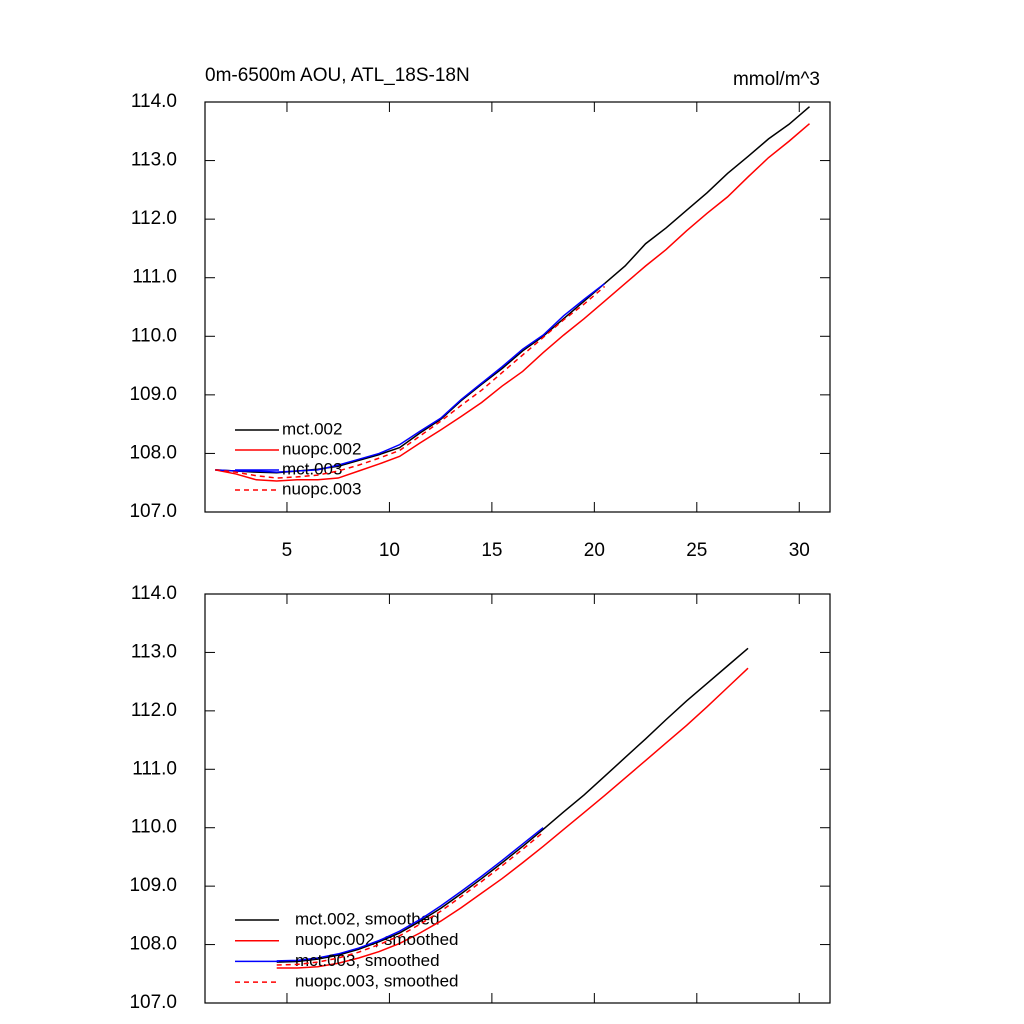 Image resolution: width=1024 pixels, height=1024 pixels. Describe the element at coordinates (367, 918) in the screenshot. I see `legend-label: mct.002, smoothed` at that location.